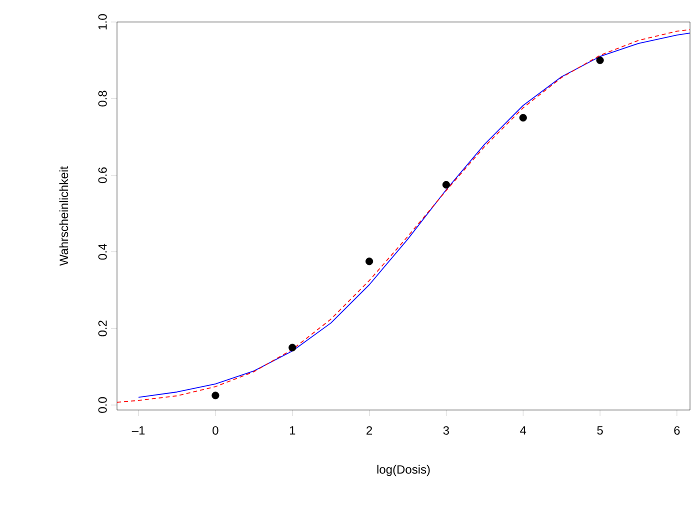  I want to click on y-tick-label: 0.0, so click(102, 405).